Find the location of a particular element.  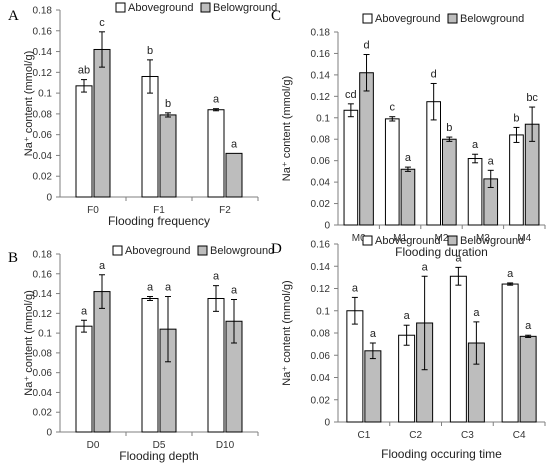

x-tick-label: M4 is located at coordinates (524, 238).